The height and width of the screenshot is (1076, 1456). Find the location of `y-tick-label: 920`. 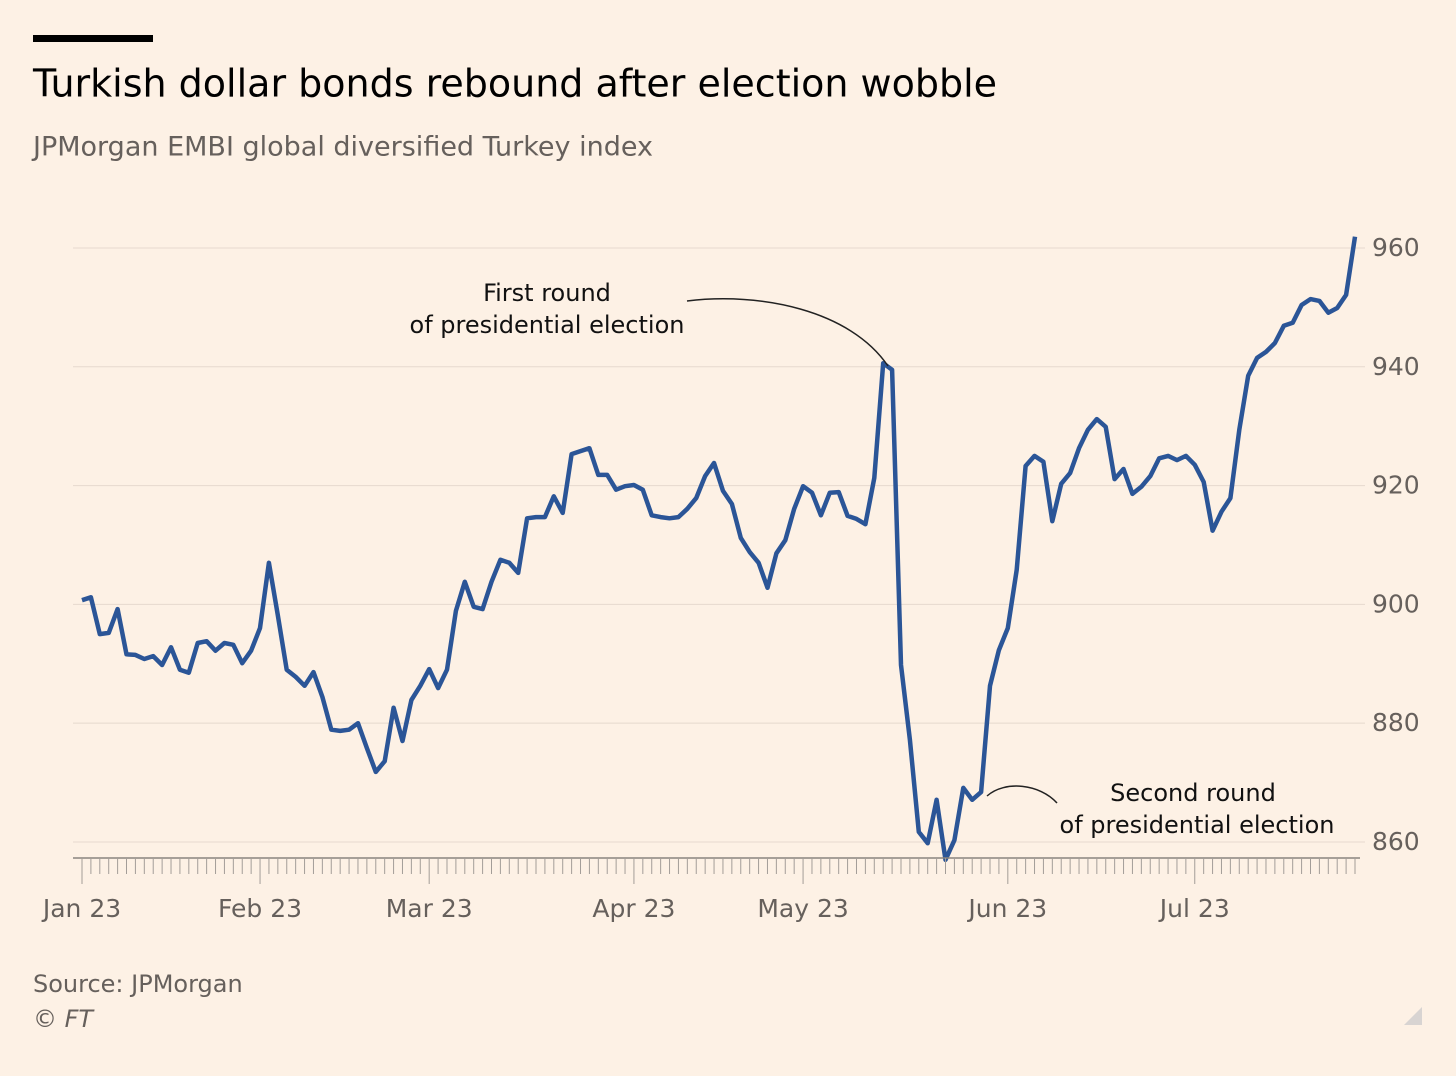

y-tick-label: 920 is located at coordinates (1396, 485).